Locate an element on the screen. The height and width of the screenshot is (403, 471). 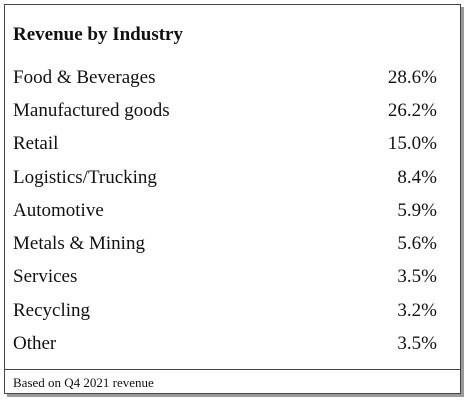
industry-label: Retail is located at coordinates (36, 143).